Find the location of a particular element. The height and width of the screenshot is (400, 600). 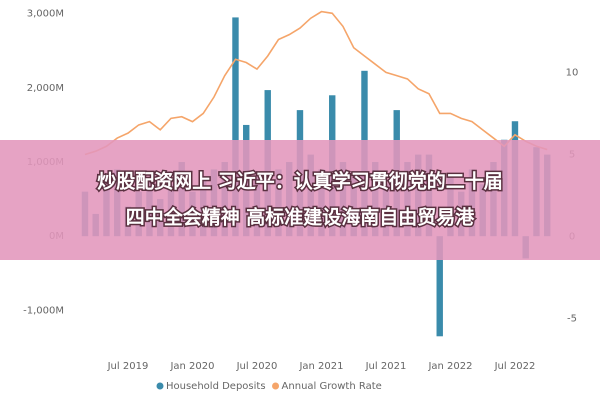

y-tick-label: -1,000M is located at coordinates (43, 310).